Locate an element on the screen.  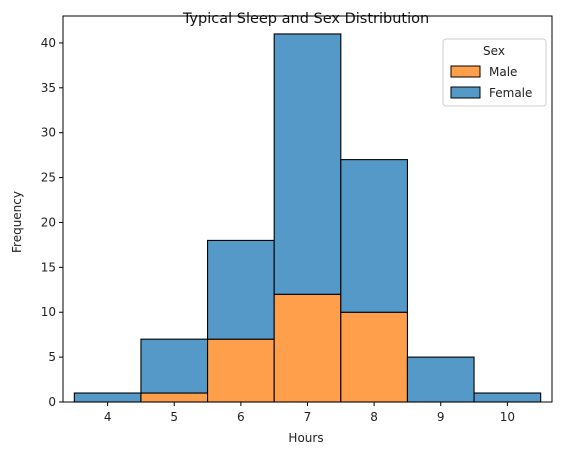
y-axis-ticks: 0 5 10 15 20 25 30 35 40 is located at coordinates (52, 222).